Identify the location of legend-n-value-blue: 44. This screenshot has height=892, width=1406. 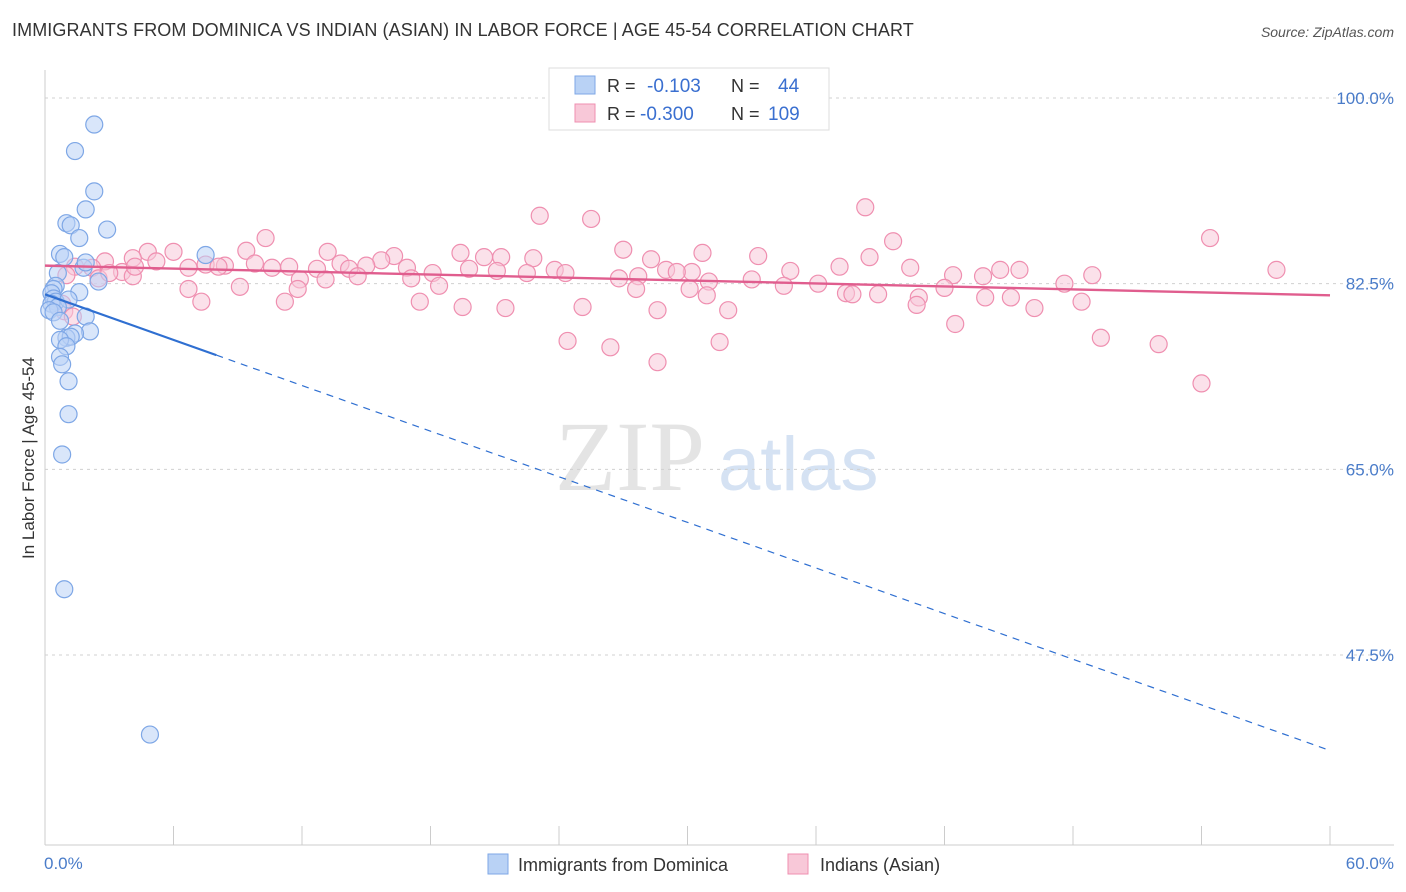
(789, 86).